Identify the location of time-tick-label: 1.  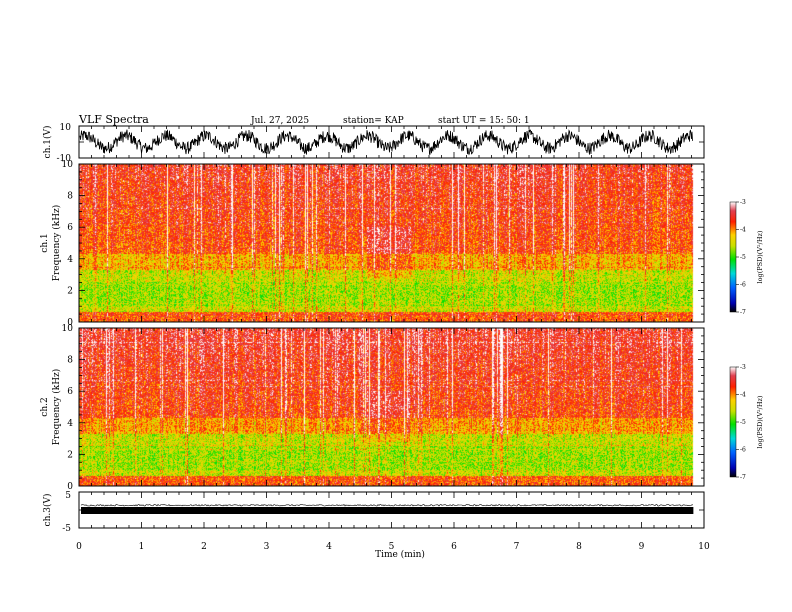
(142, 547).